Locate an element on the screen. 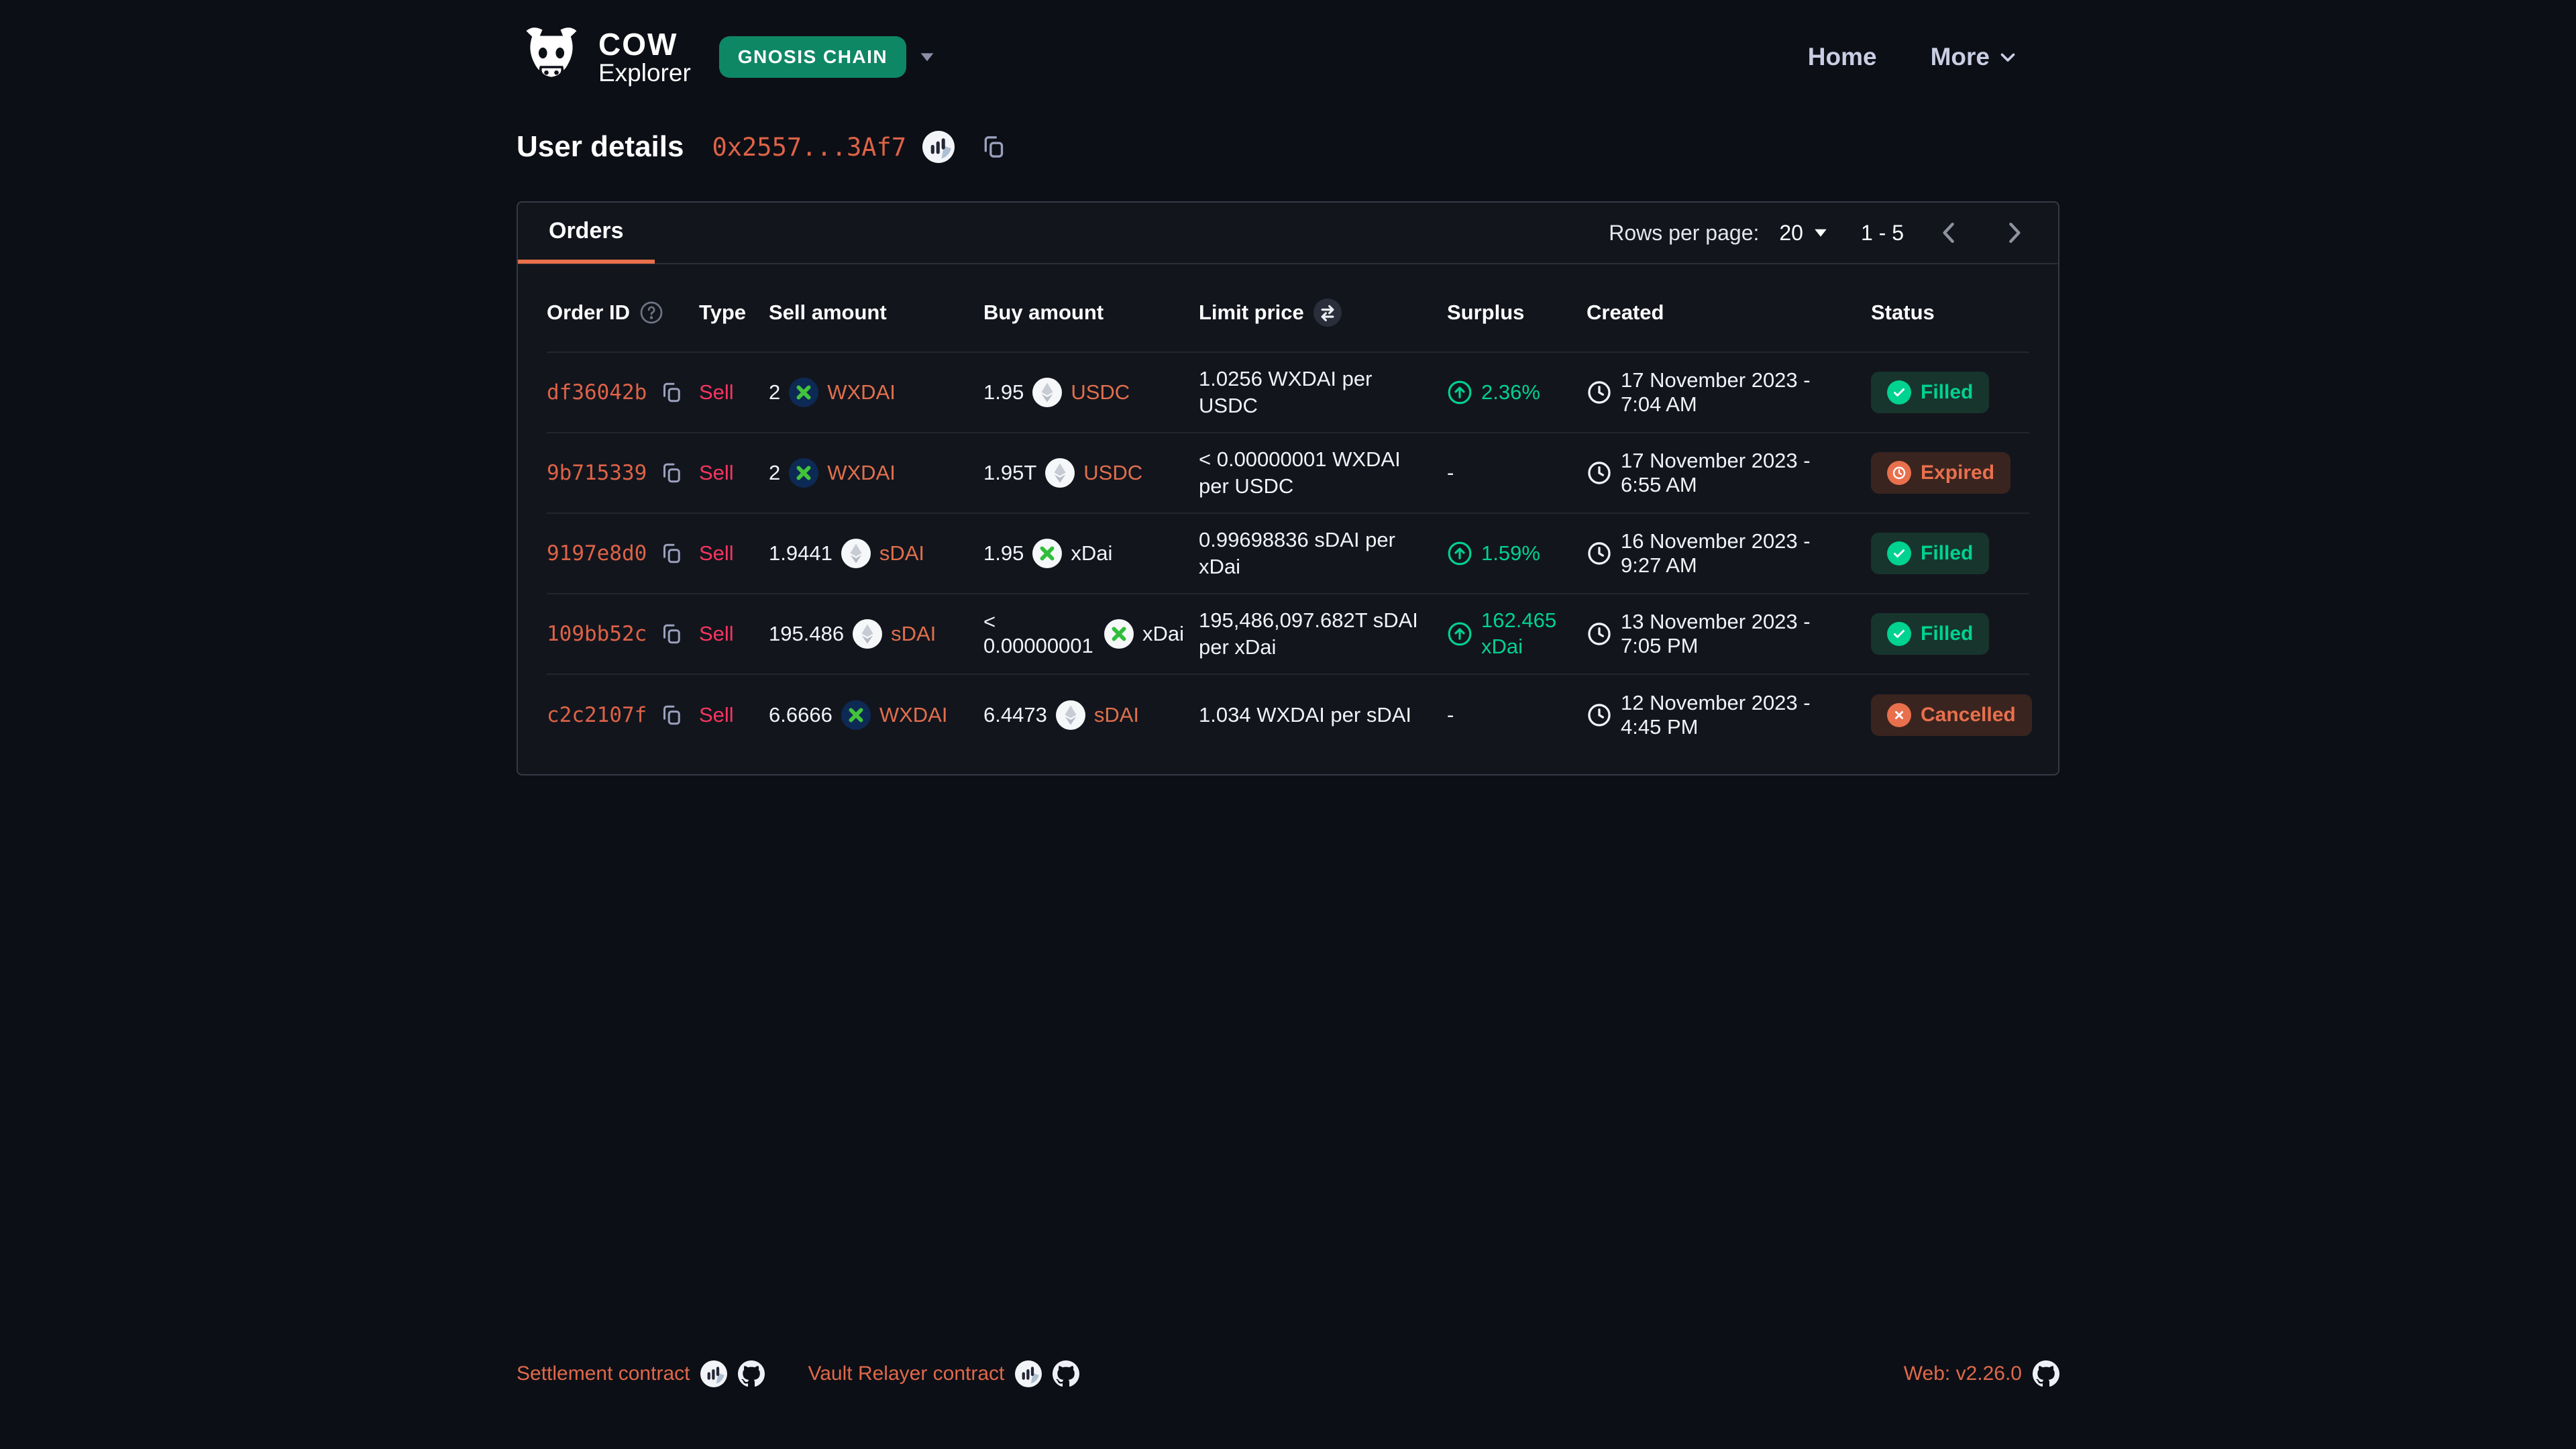 The width and height of the screenshot is (2576, 1449). buy-token: sDAI is located at coordinates (1116, 715).